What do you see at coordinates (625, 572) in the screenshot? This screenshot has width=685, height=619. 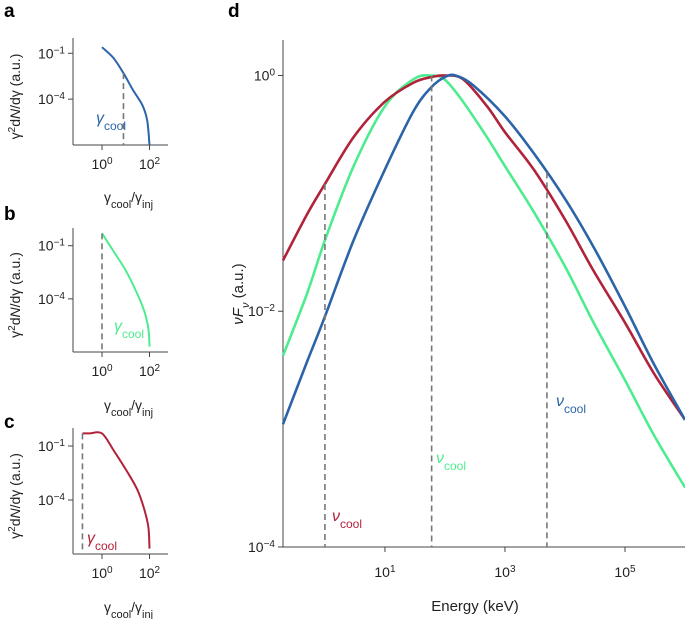 I see `x-tick-label: 10⁵` at bounding box center [625, 572].